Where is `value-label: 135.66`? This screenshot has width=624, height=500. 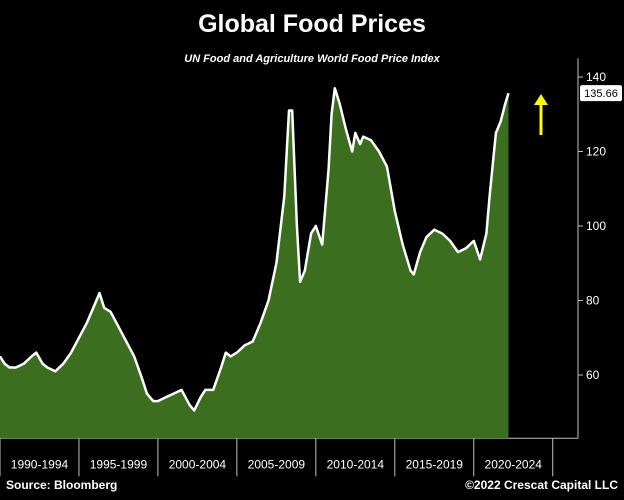 value-label: 135.66 is located at coordinates (601, 94).